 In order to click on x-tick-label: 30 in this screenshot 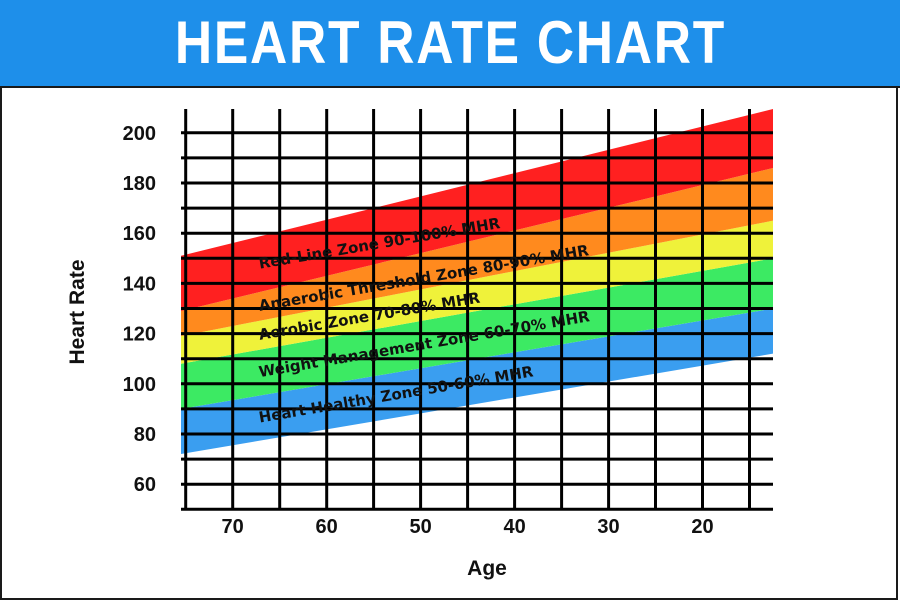, I will do `click(608, 527)`.